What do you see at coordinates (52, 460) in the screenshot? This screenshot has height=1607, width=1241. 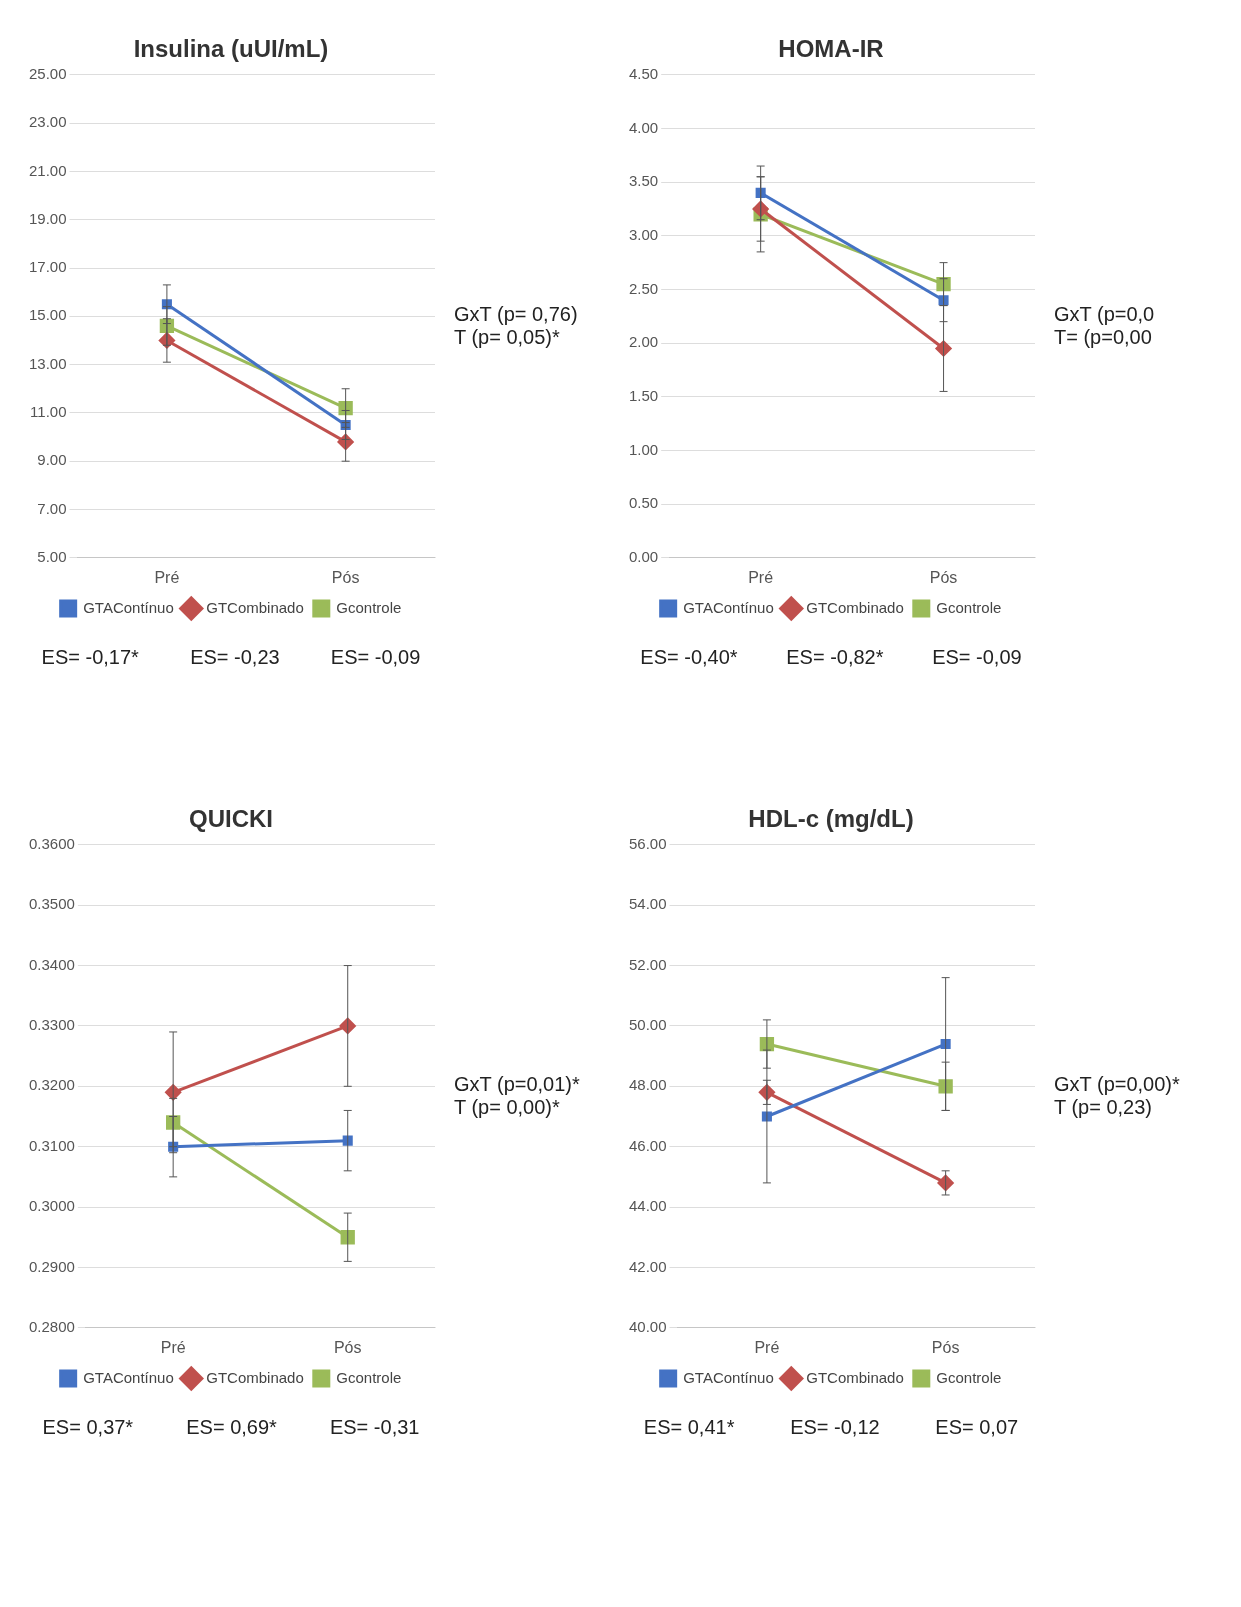 I see `y-tick-label: 9.00` at bounding box center [52, 460].